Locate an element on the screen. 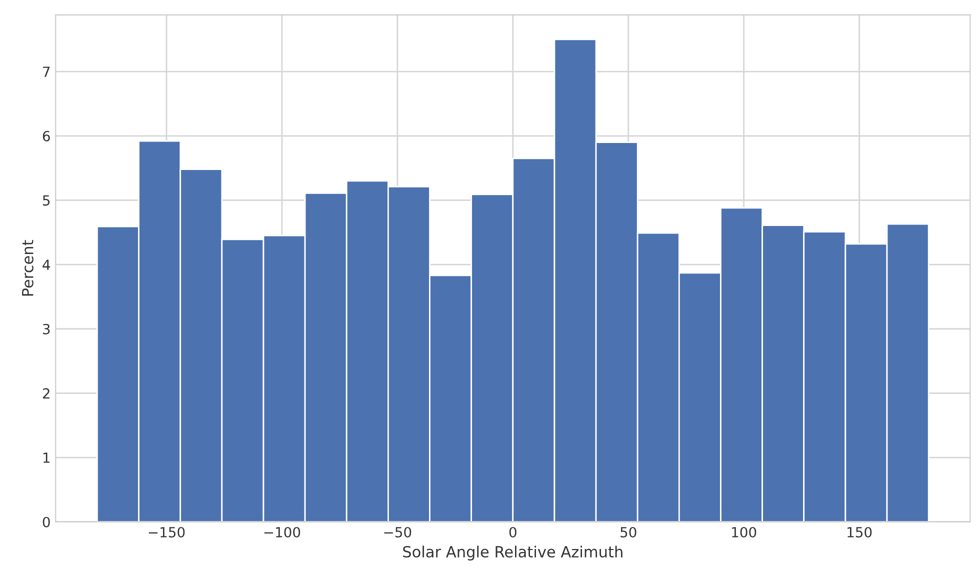 The image size is (976, 576). y-axis-title: Percent is located at coordinates (28, 268).